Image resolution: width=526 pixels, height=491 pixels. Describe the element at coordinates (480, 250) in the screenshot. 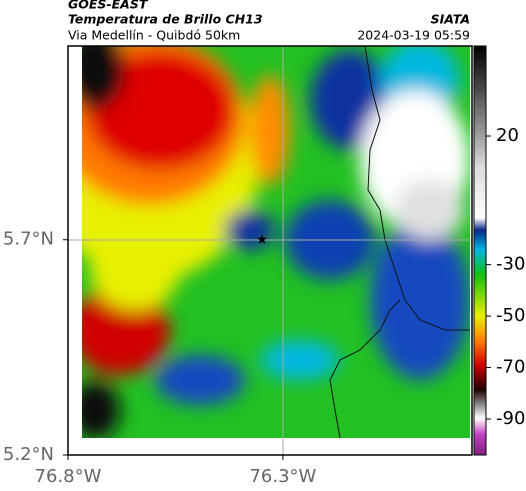

I see `colorbar` at that location.